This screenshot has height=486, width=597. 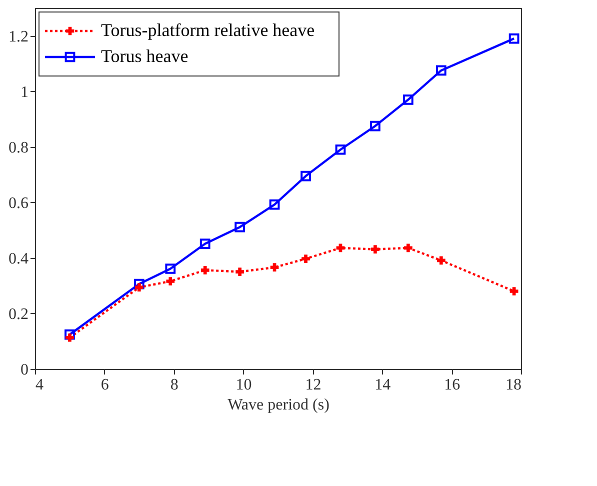 What do you see at coordinates (18, 314) in the screenshot?
I see `y-tick-label: 0.2` at bounding box center [18, 314].